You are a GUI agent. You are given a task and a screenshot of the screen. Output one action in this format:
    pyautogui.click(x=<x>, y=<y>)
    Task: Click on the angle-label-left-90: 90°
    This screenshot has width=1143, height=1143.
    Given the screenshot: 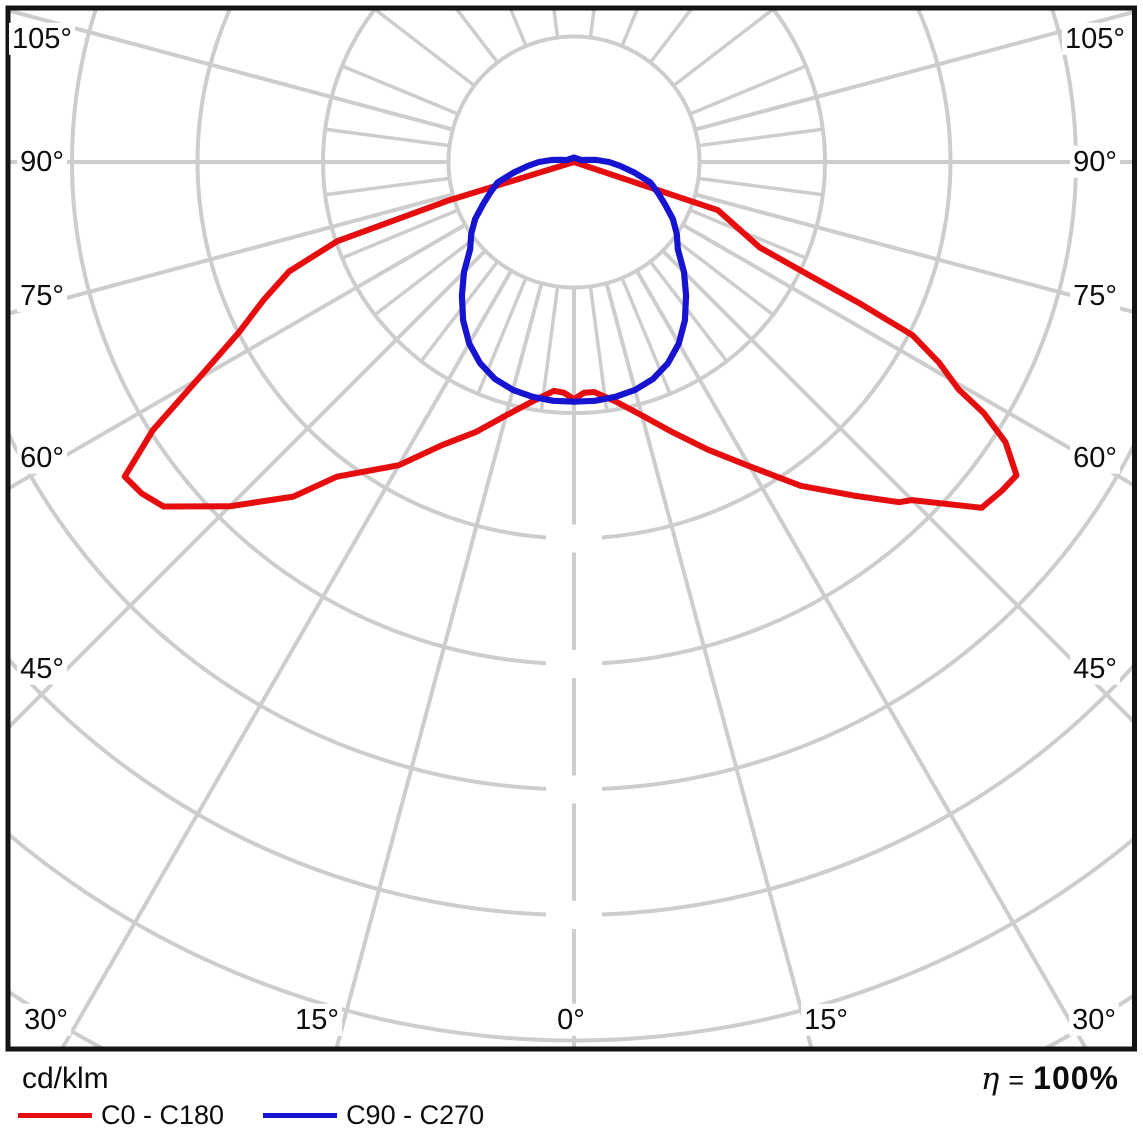 What is the action you would take?
    pyautogui.click(x=42, y=162)
    